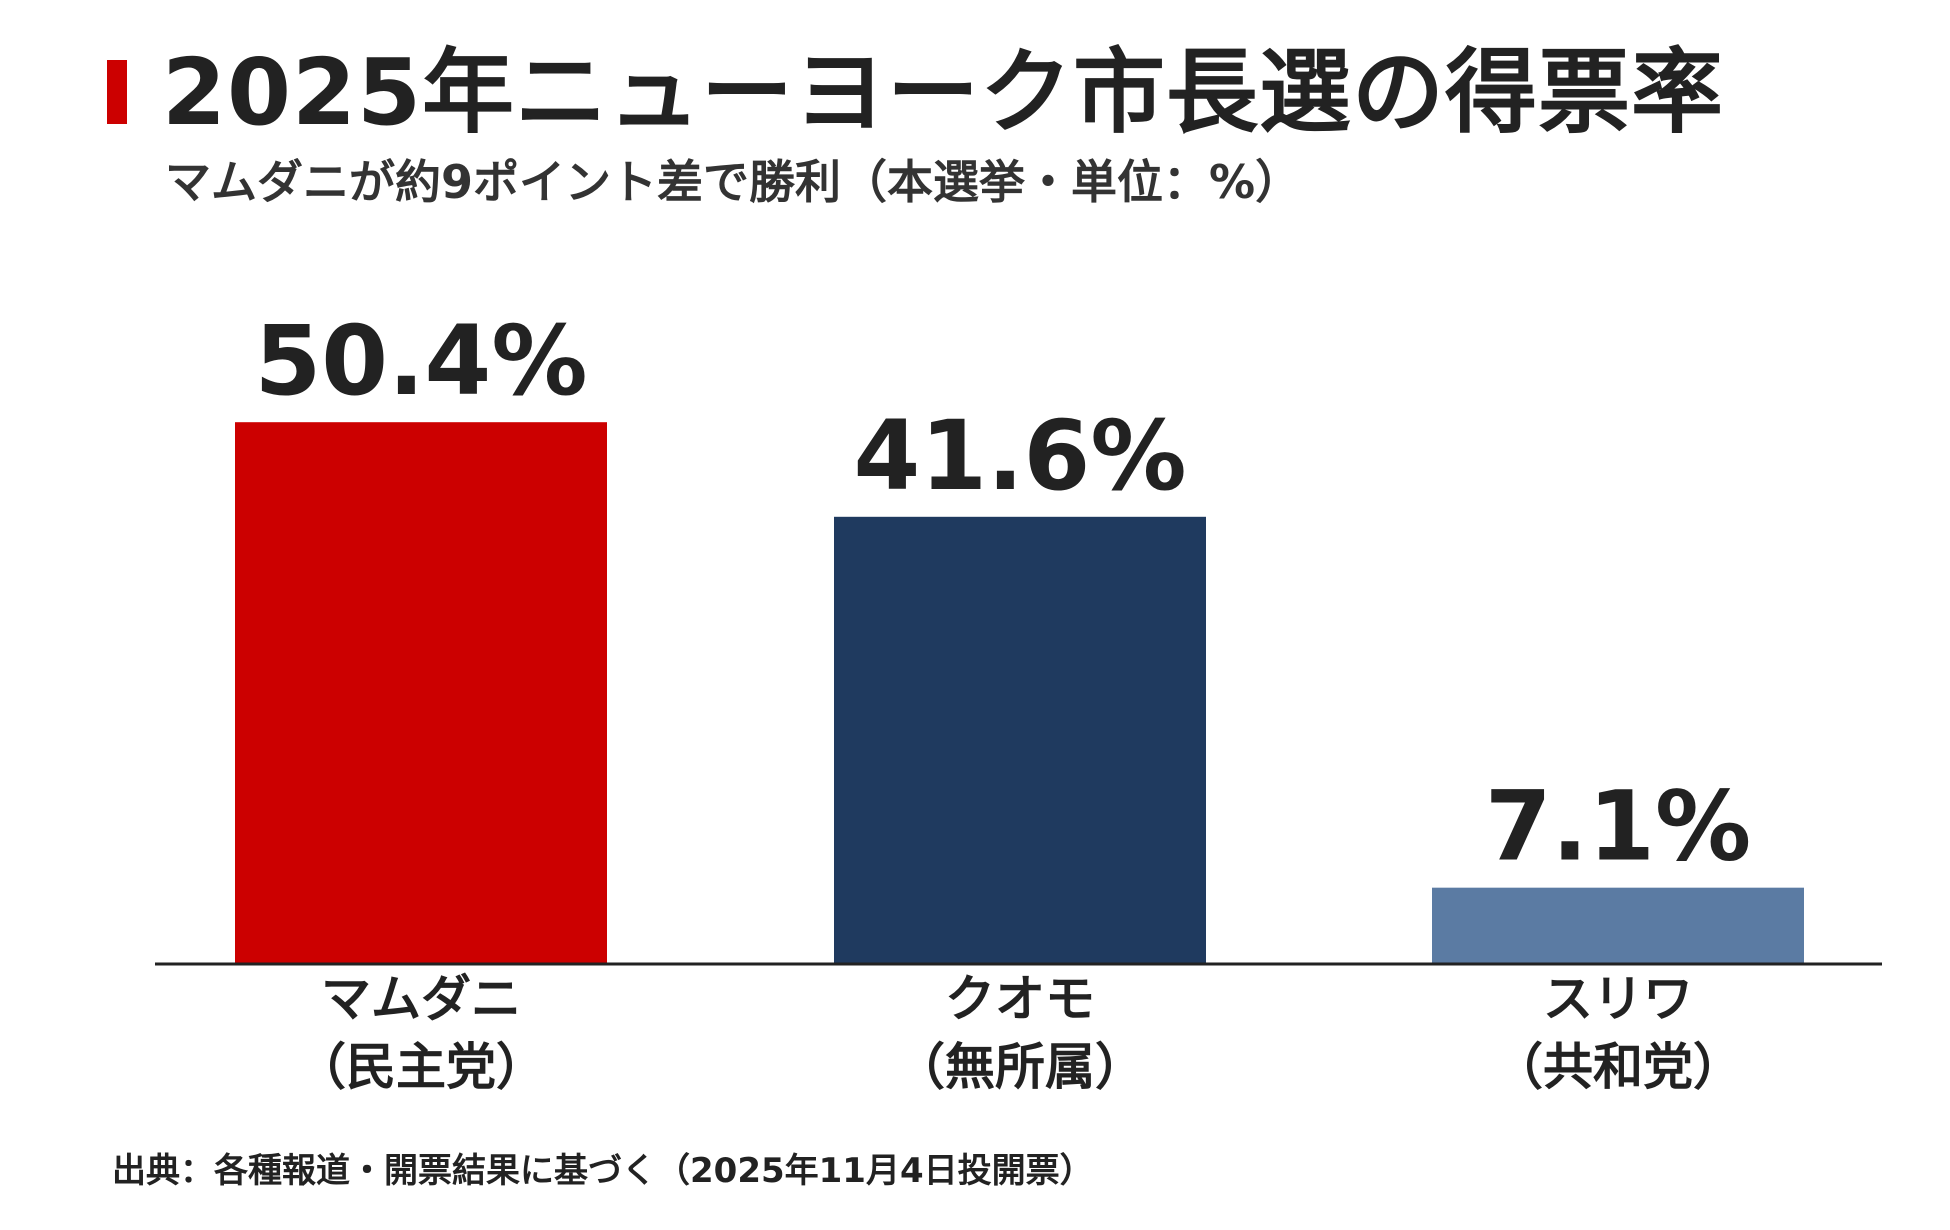 This screenshot has height=1230, width=1950. What do you see at coordinates (117, 92) in the screenshot?
I see `title-accent-bar` at bounding box center [117, 92].